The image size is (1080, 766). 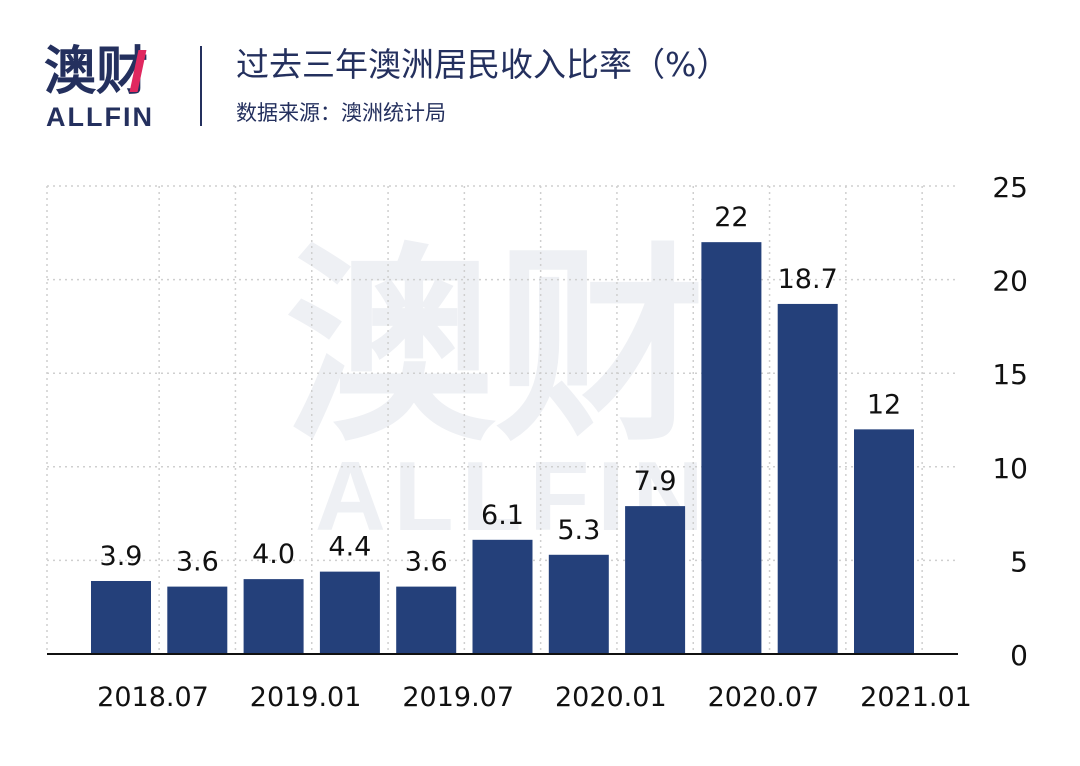 What do you see at coordinates (808, 279) in the screenshot?
I see `bar-value-label: 18.7` at bounding box center [808, 279].